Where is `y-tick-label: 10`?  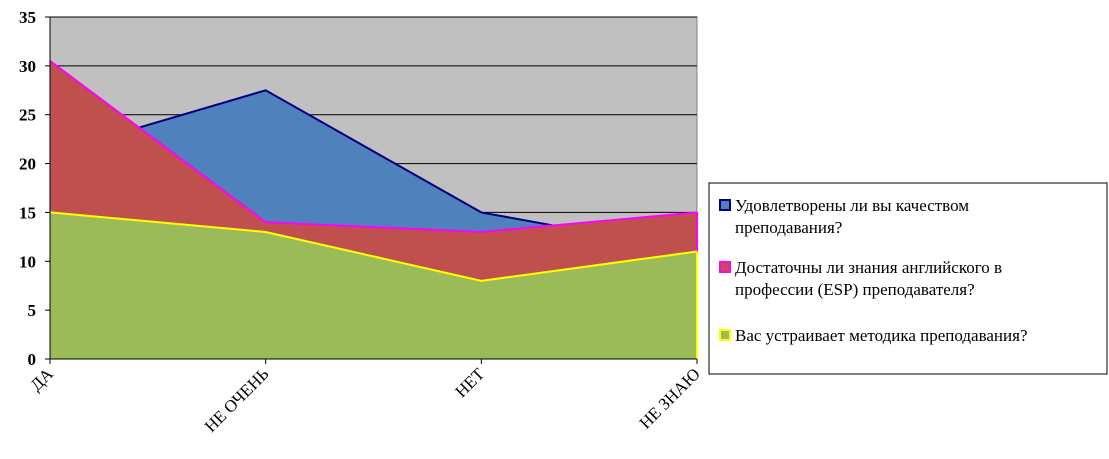 y-tick-label: 10 is located at coordinates (27, 261).